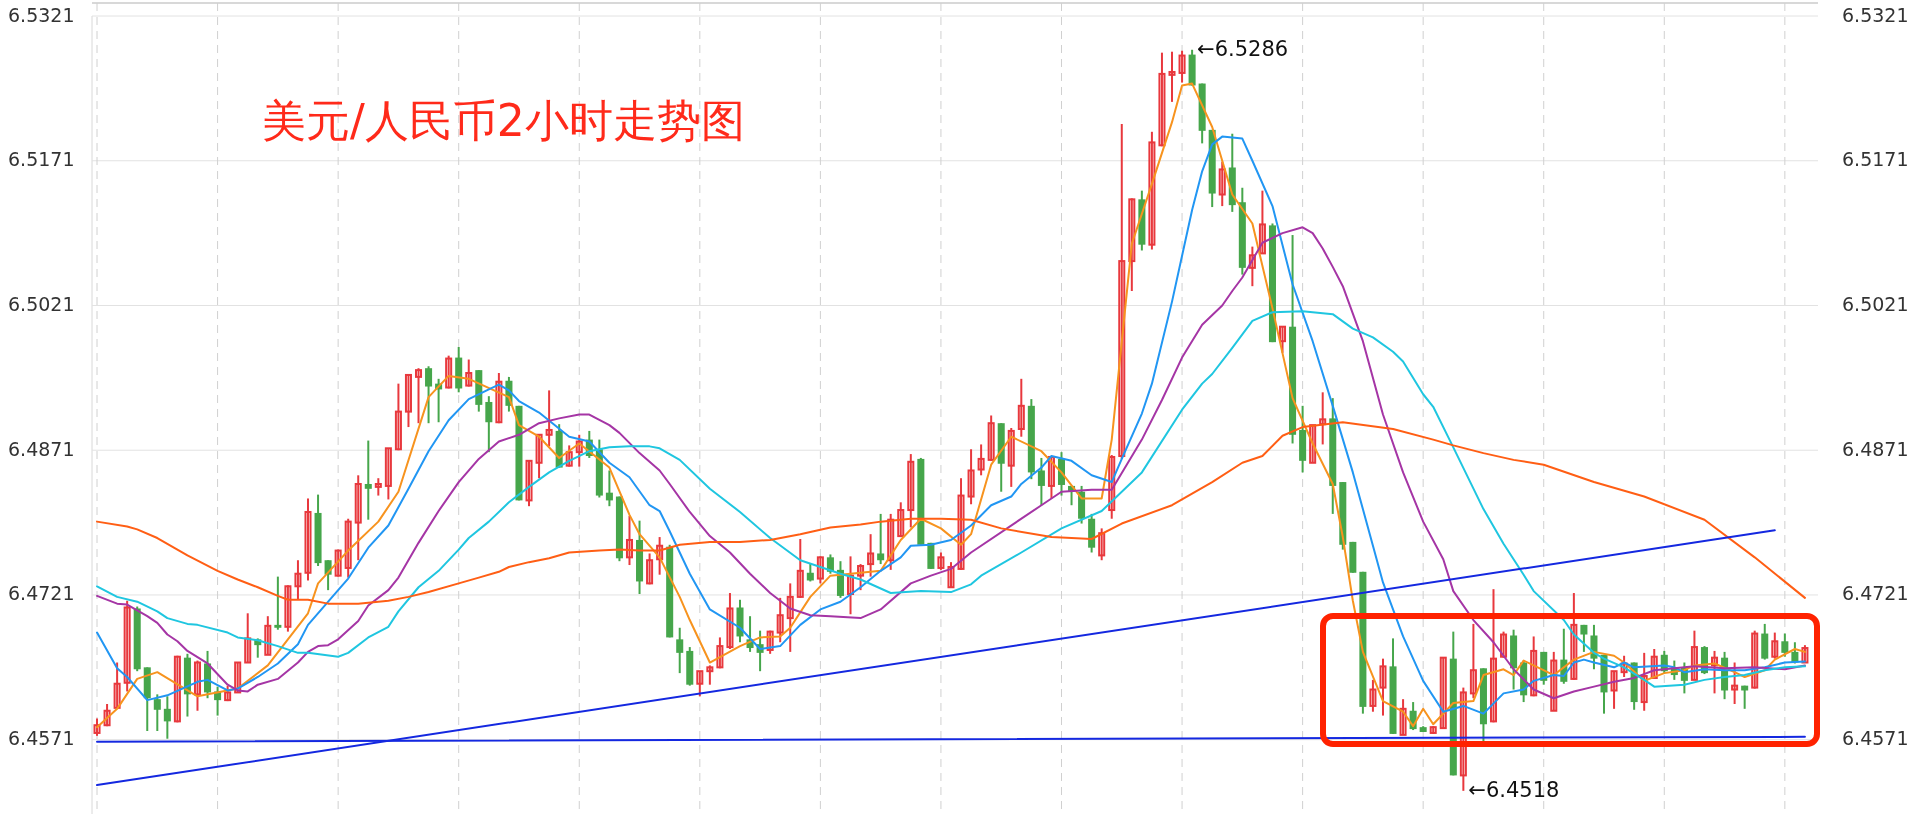 The width and height of the screenshot is (1924, 814). What do you see at coordinates (1875, 448) in the screenshot?
I see `y2-tick-label: 6.4871` at bounding box center [1875, 448].